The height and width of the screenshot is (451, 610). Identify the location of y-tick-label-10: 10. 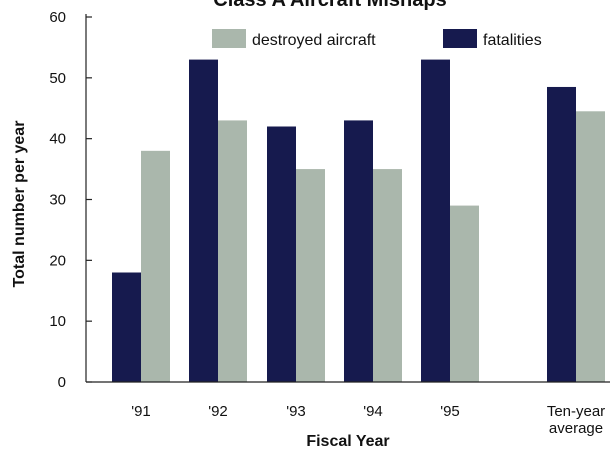
(57, 321).